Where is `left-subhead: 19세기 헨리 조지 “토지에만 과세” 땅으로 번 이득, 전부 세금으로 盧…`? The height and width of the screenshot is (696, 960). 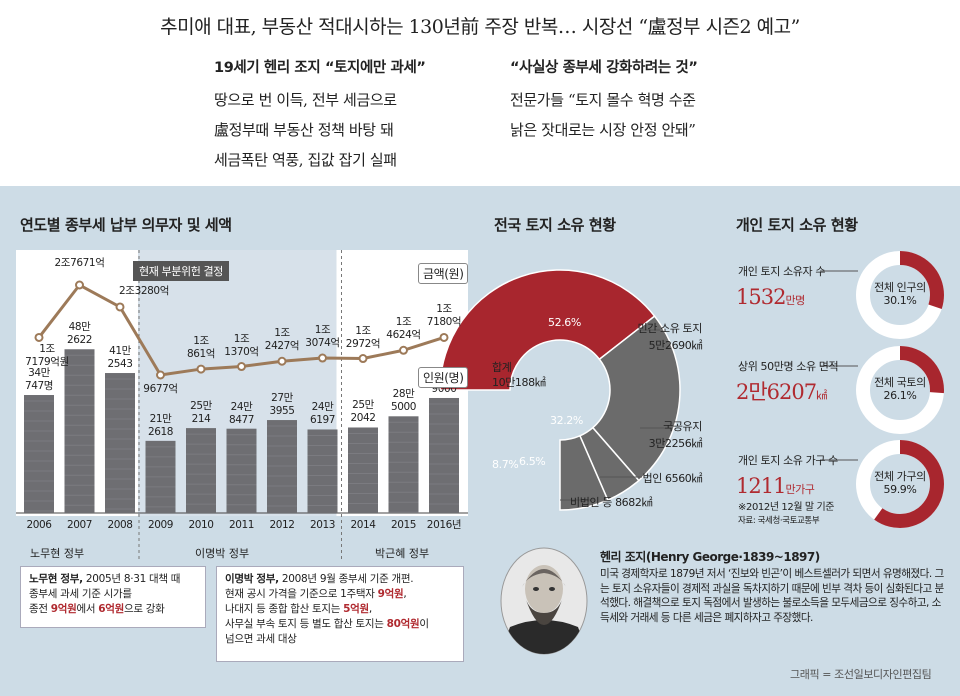
left-subhead: 19세기 헨리 조지 “토지에만 과세” 땅으로 번 이득, 전부 세금으로 盧… is located at coordinates (320, 115).